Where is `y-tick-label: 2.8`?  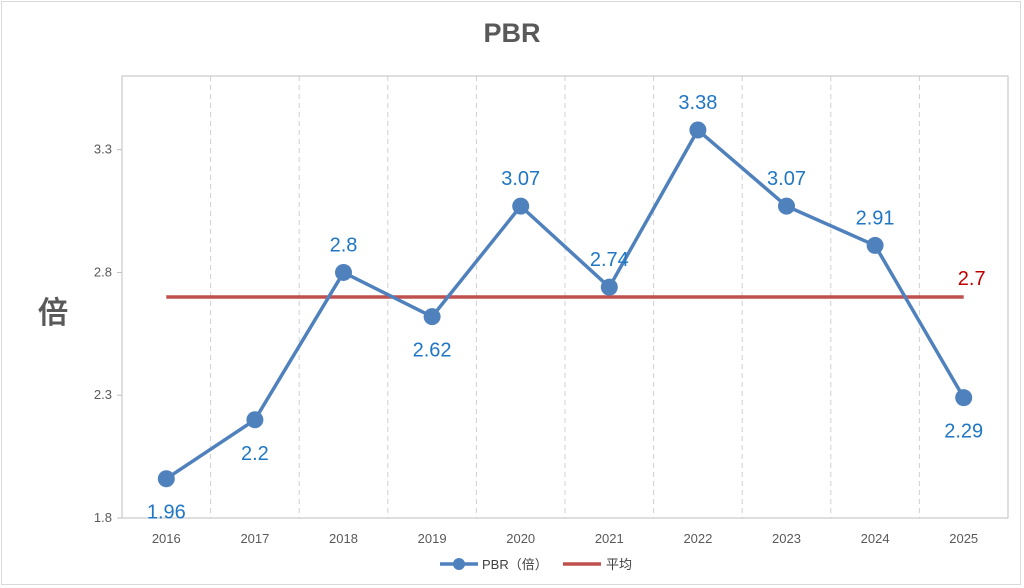
y-tick-label: 2.8 is located at coordinates (103, 271).